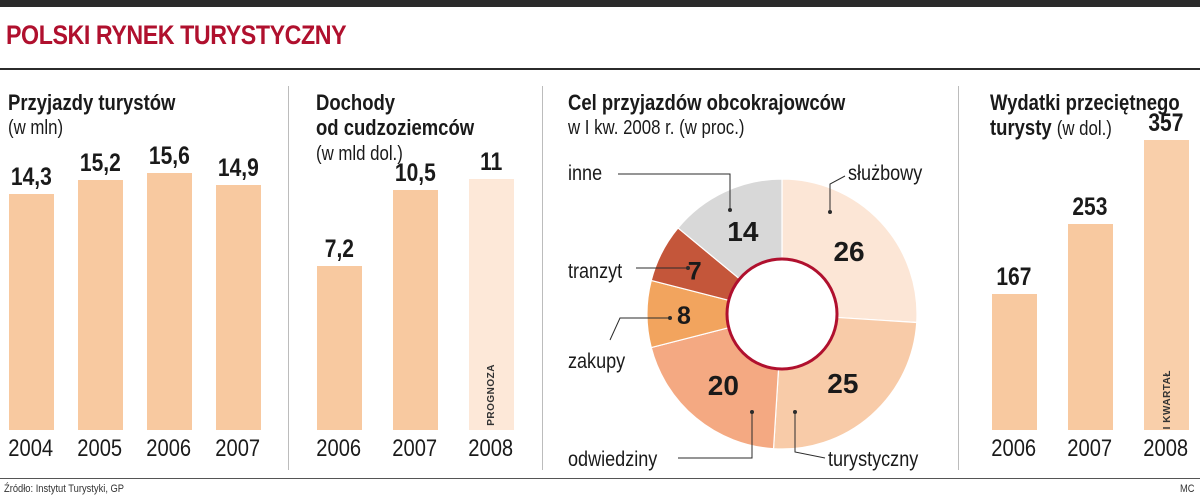  Describe the element at coordinates (176, 35) in the screenshot. I see `page-title: POLSKI RYNEK TURYSTYCZNY` at that location.